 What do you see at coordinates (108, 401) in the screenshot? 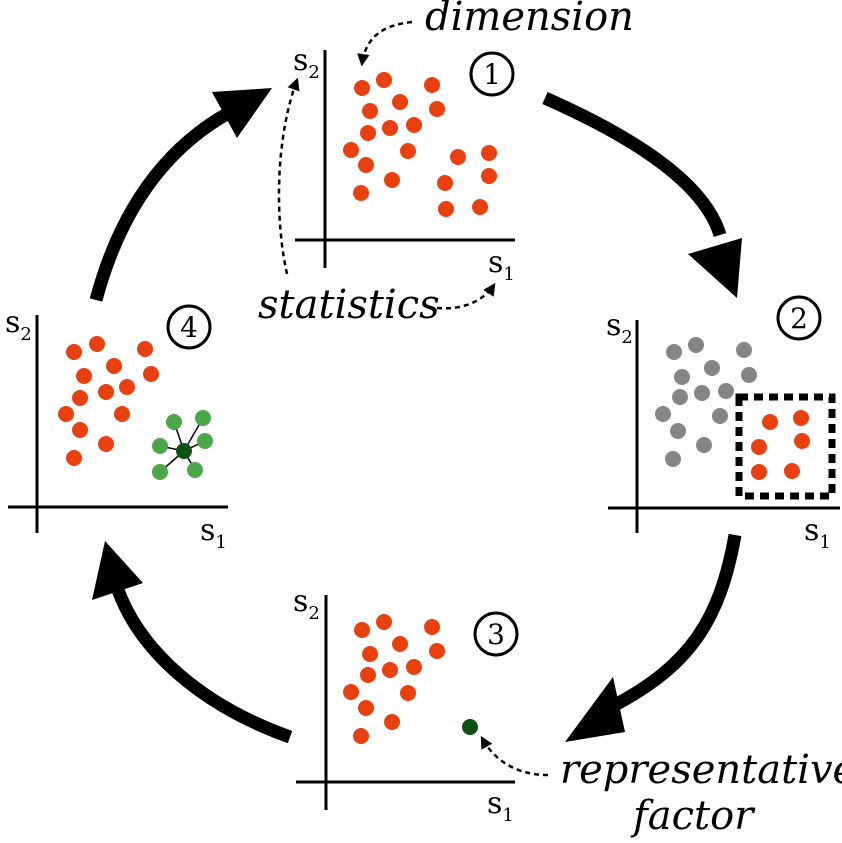
I see `panel-4-points` at bounding box center [108, 401].